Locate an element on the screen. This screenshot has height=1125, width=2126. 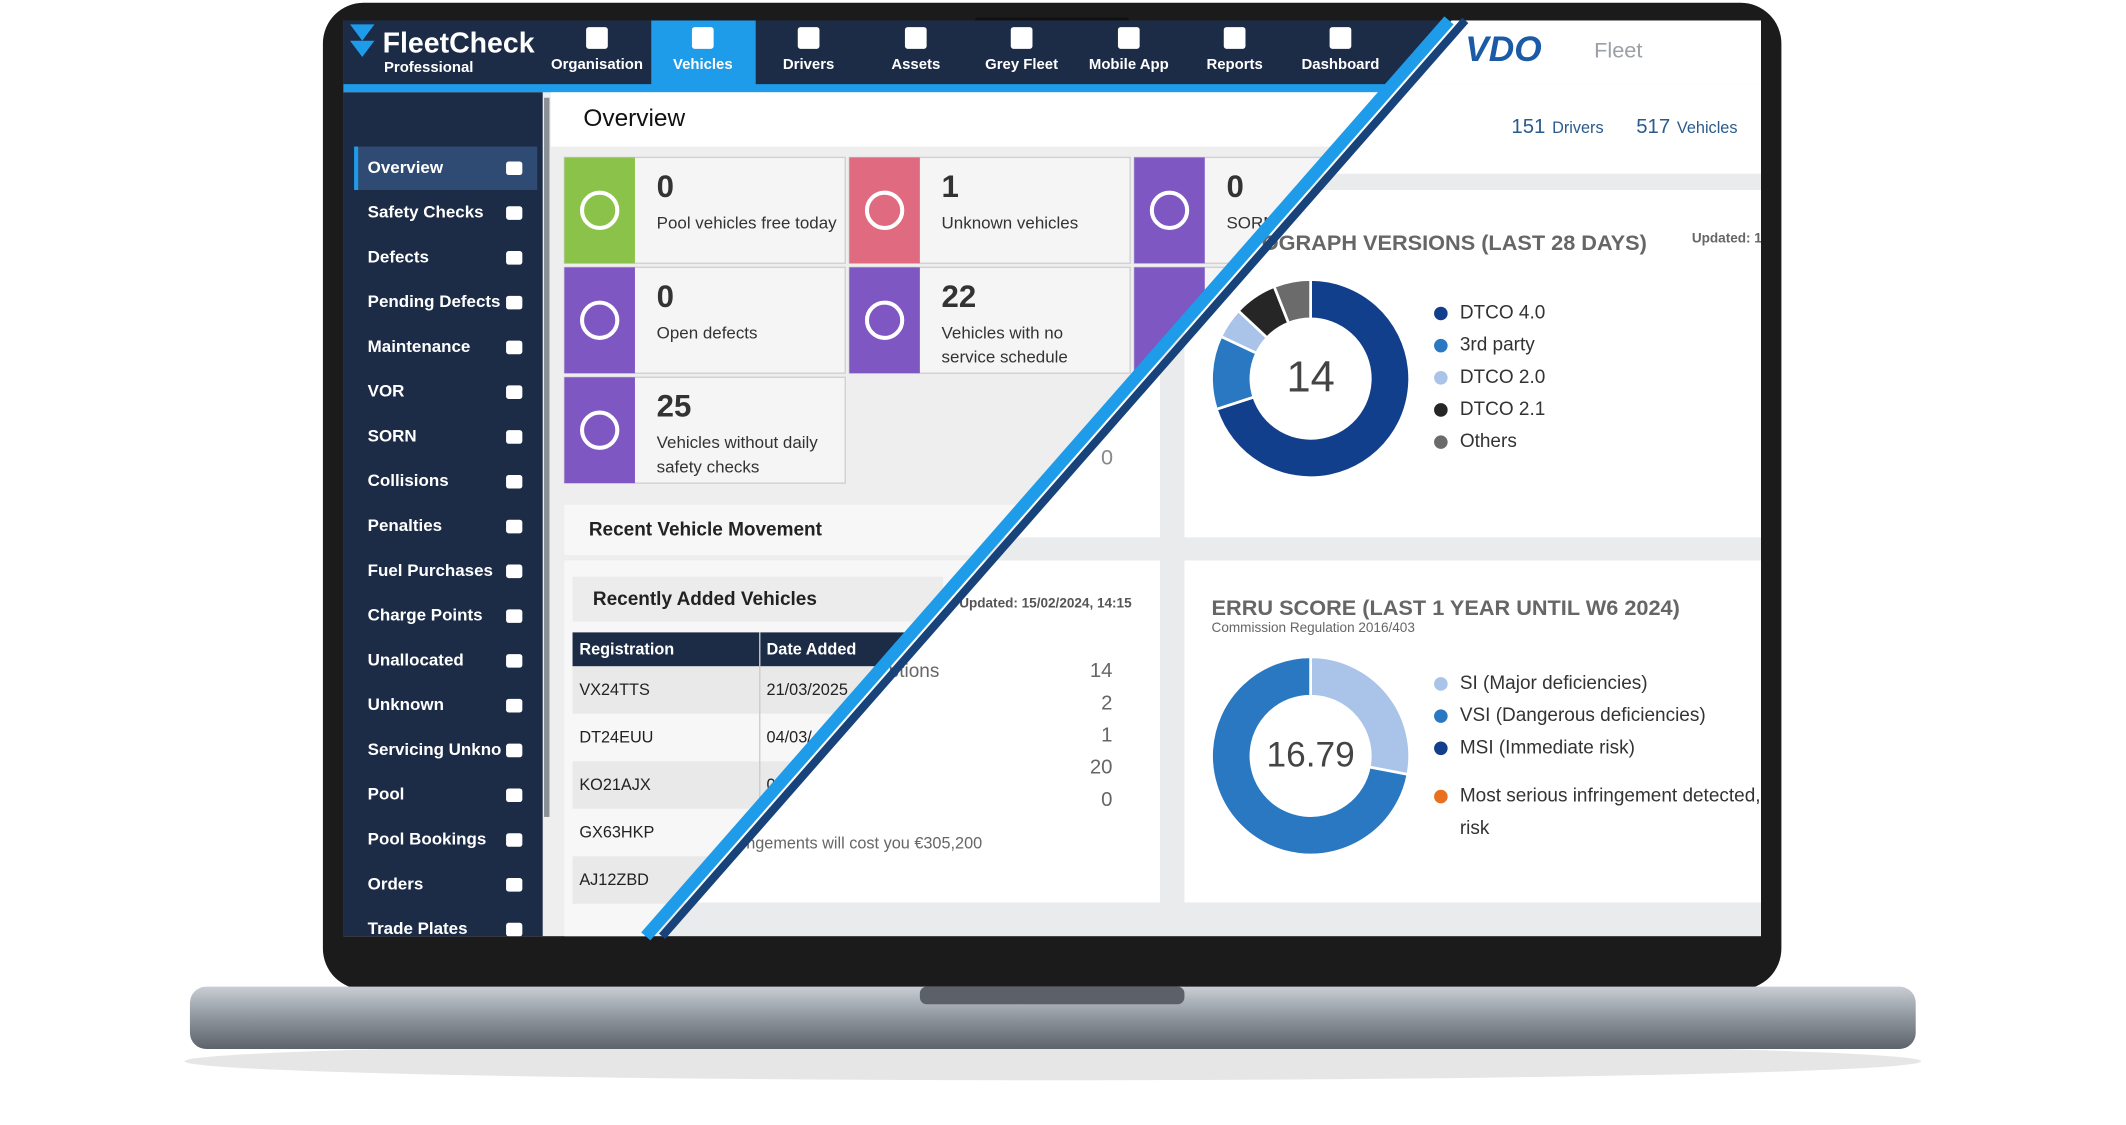
sidebar-item: Pool is located at coordinates (386, 794).